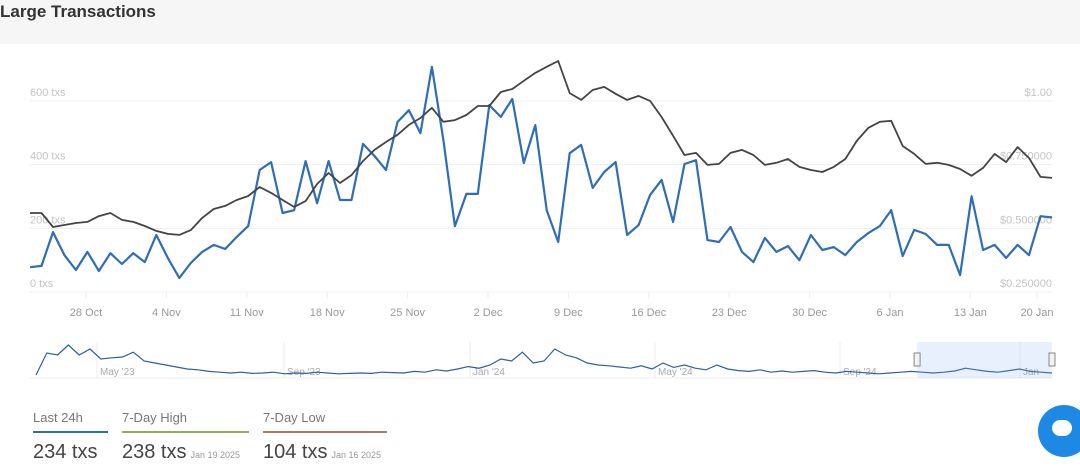  What do you see at coordinates (294, 417) in the screenshot?
I see `legend-label: 7-Day Low` at bounding box center [294, 417].